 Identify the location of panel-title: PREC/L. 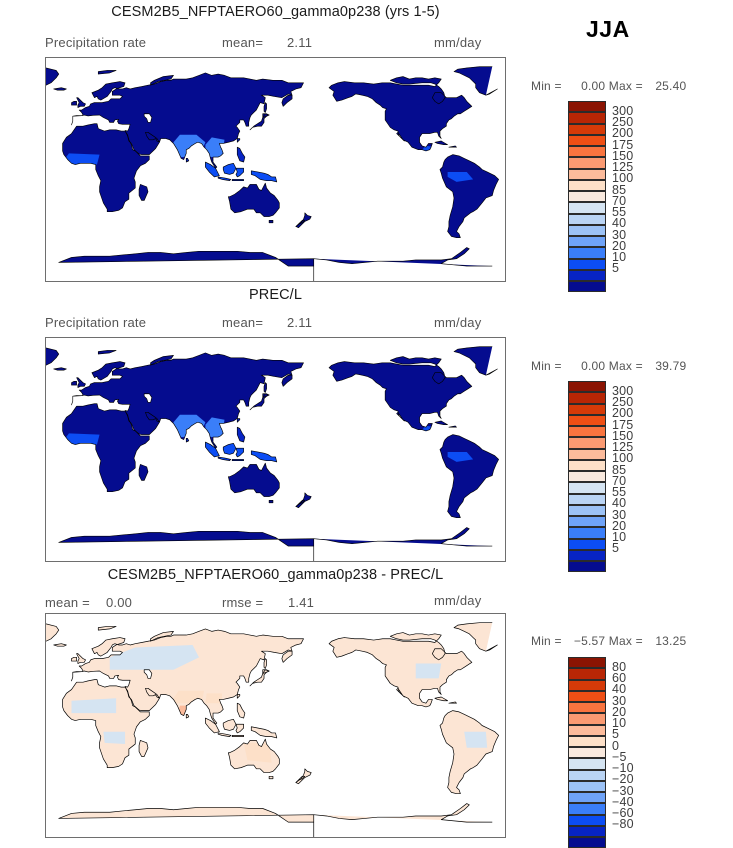
(275, 295).